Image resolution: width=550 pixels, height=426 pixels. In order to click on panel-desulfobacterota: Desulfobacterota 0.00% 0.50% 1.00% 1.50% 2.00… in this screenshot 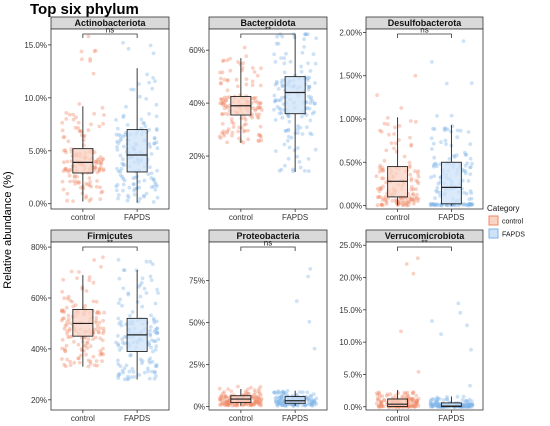, I will do `click(411, 119)`.